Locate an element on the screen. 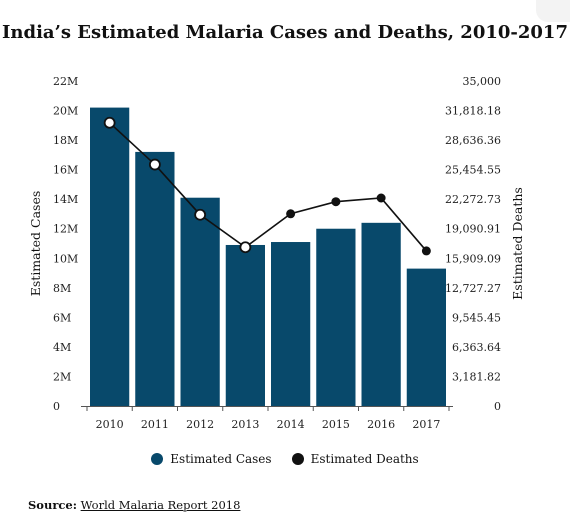 Image resolution: width=570 pixels, height=522 pixels. x-tick-label: 2016 is located at coordinates (381, 424).